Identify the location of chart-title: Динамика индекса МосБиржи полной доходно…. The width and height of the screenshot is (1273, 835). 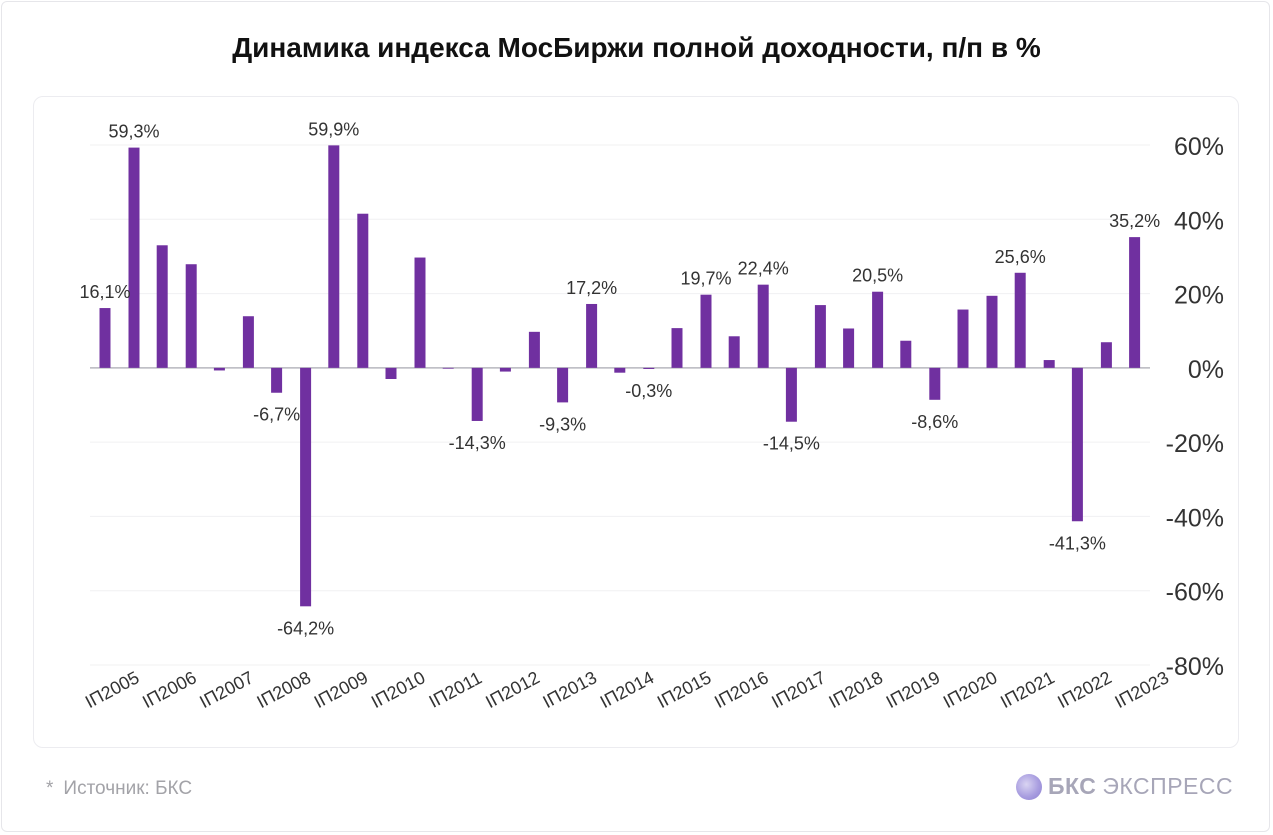
(636, 47).